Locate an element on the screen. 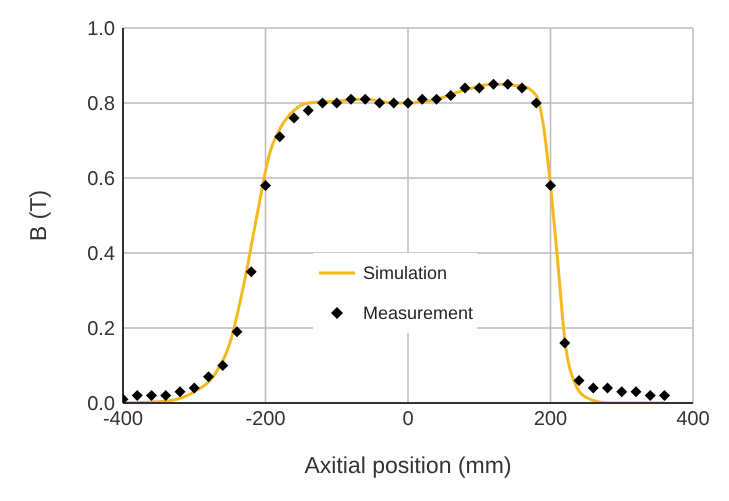 This screenshot has height=501, width=729. y-axis-title: B (T) is located at coordinates (38, 216).